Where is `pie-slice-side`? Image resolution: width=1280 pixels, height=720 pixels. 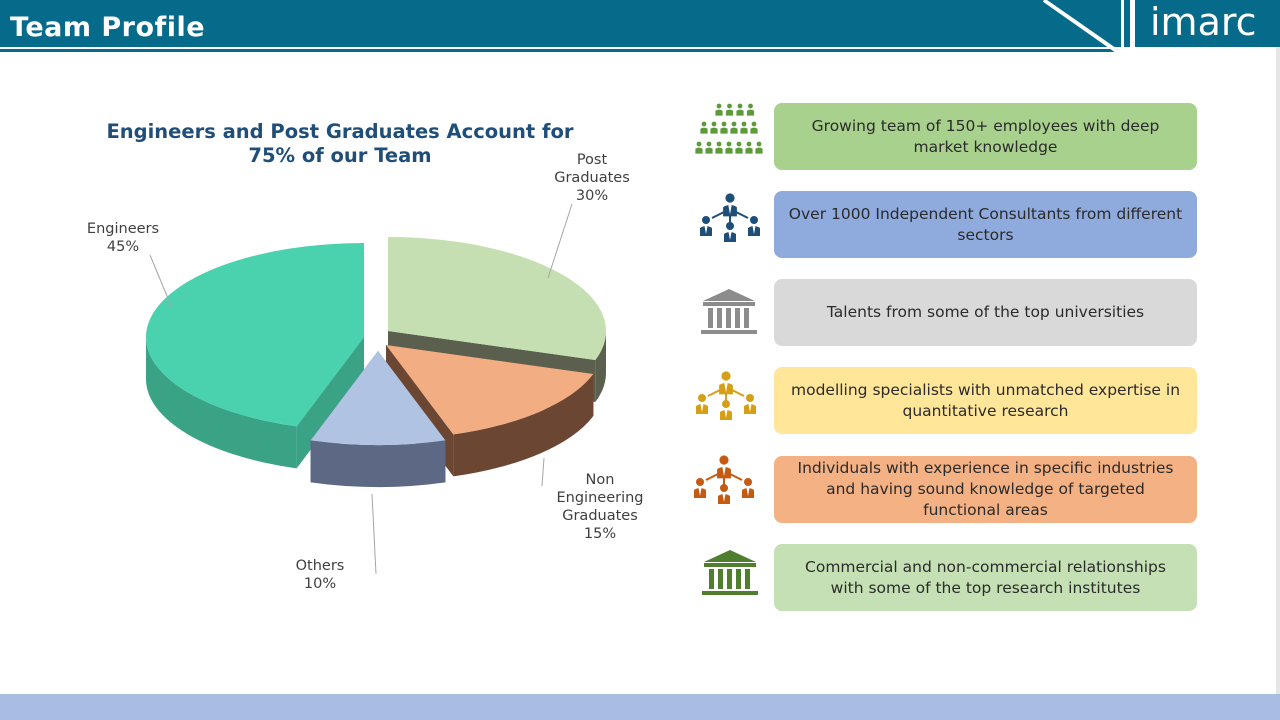 pie-slice-side is located at coordinates (255, 403).